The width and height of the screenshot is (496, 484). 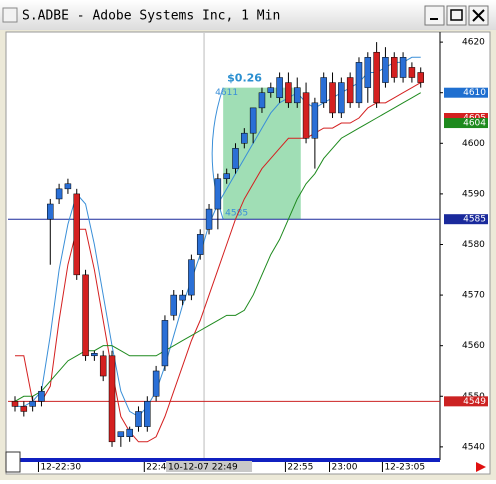 I want to click on x-tick-label: 23:00, so click(x=345, y=468).